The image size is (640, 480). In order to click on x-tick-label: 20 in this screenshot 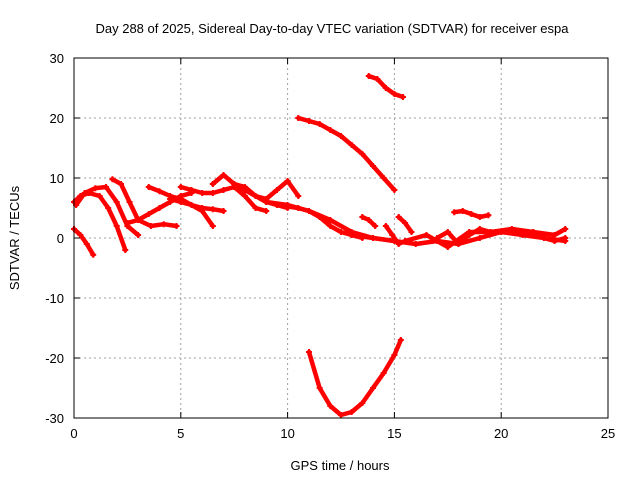, I will do `click(501, 433)`.